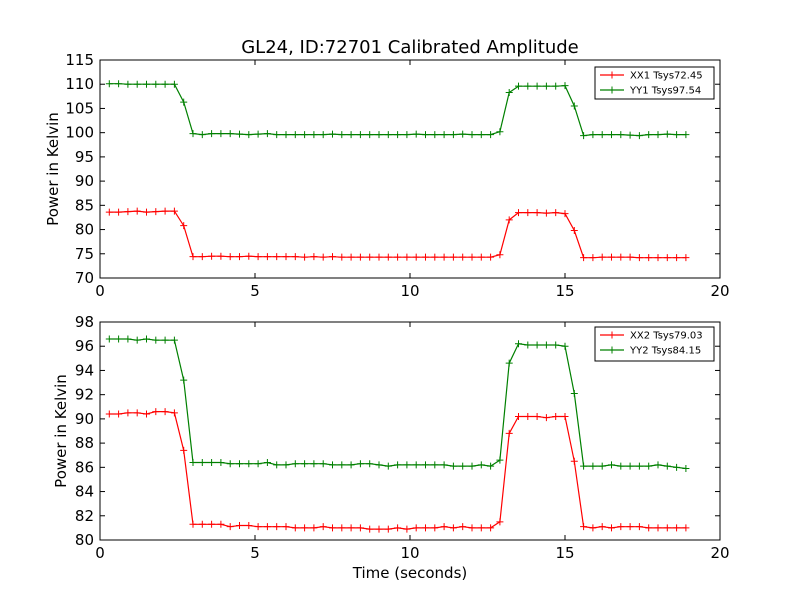  I want to click on bottom-y-tick-label: 90, so click(84, 419).